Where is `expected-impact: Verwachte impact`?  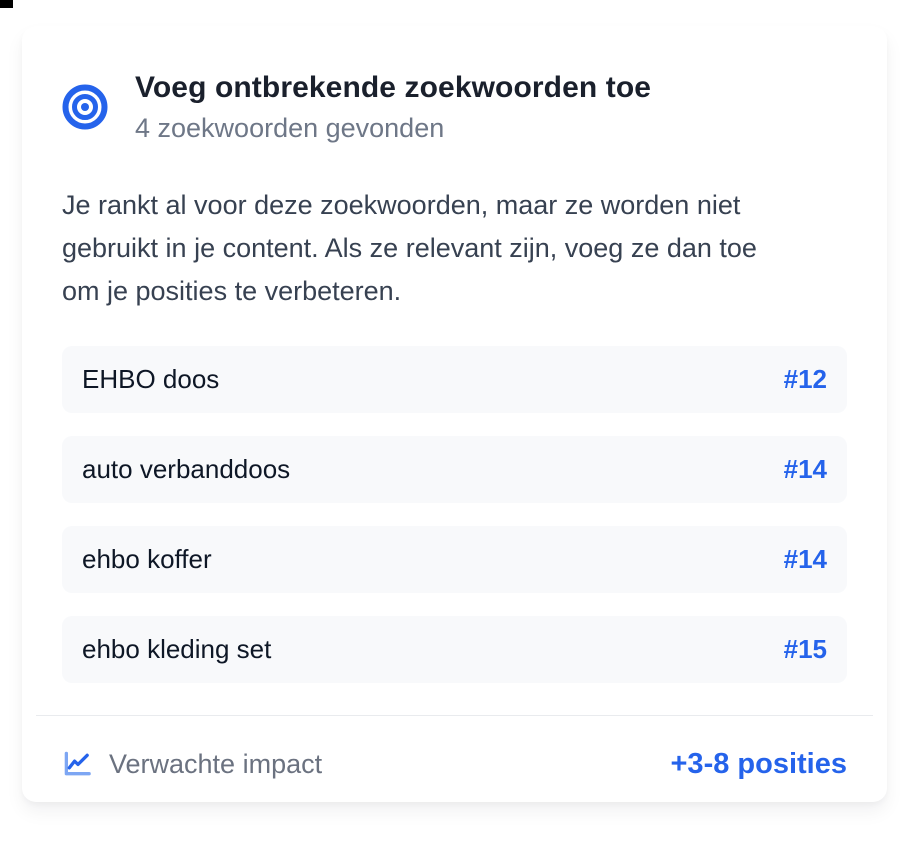
expected-impact: Verwachte impact is located at coordinates (192, 764).